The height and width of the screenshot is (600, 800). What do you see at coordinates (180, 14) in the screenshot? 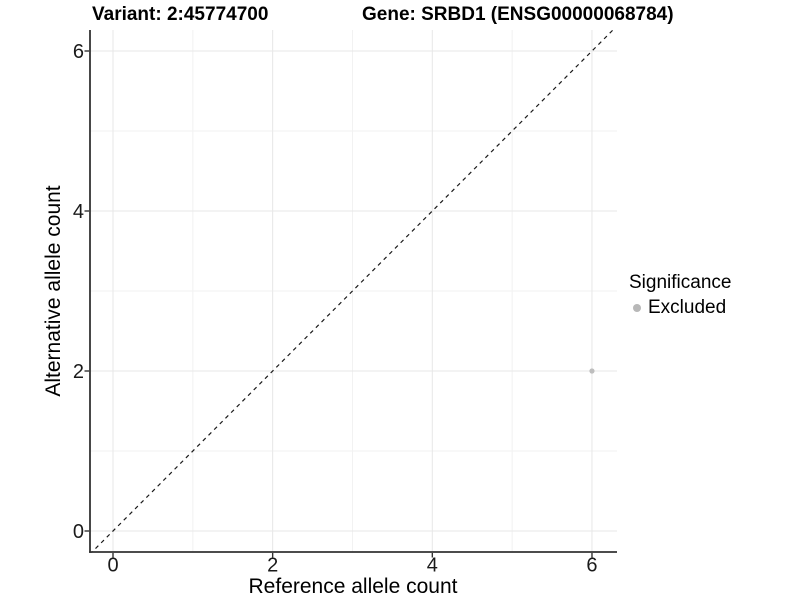
I see `plot-title-variant: Variant: 2:45774700` at bounding box center [180, 14].